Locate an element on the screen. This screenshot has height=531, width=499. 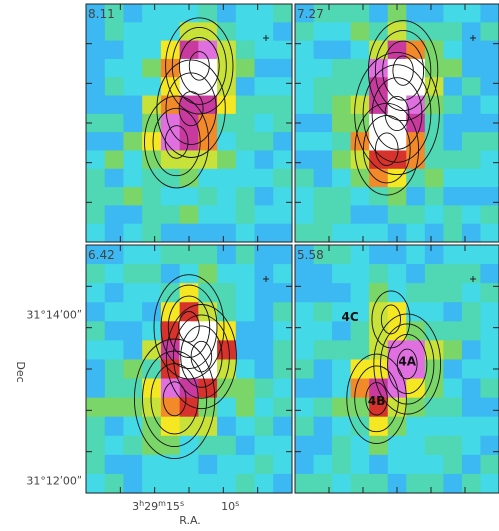
source-marker-label: 4A is located at coordinates (407, 362).